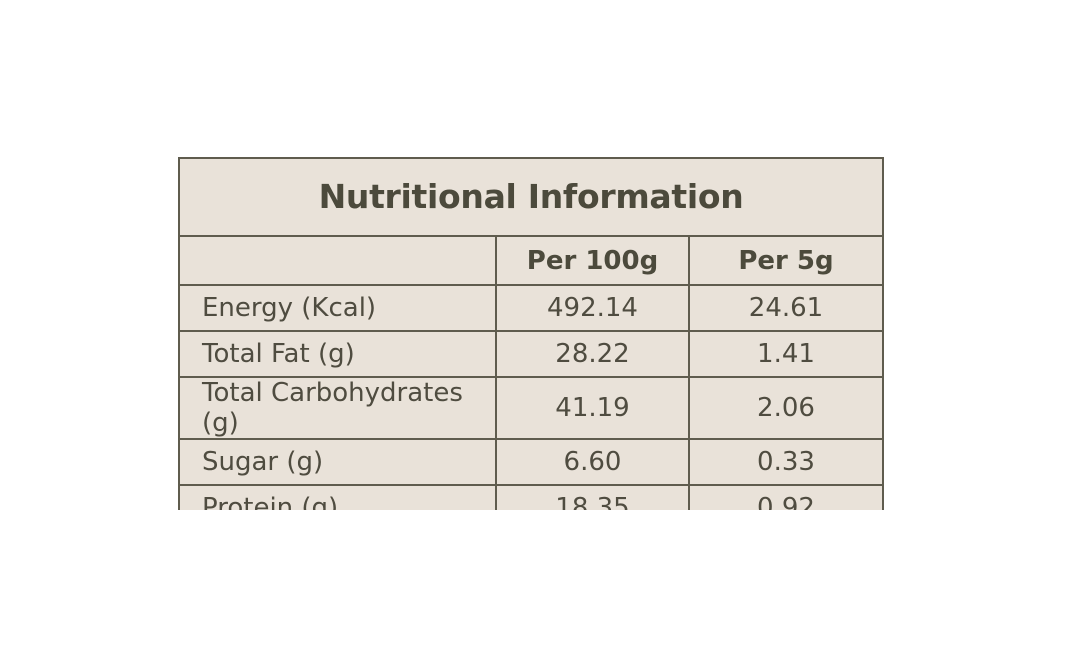 This screenshot has height=671, width=1068. I want to click on header-per-100g: Per 100g, so click(593, 261).